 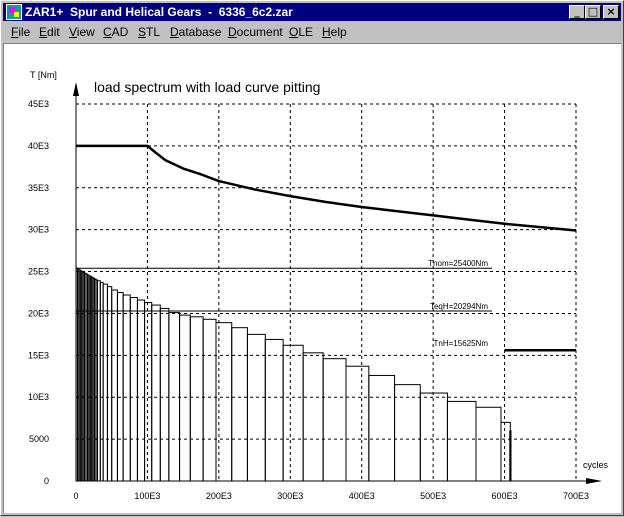 I want to click on menu-file-label: ile, so click(x=24, y=32).